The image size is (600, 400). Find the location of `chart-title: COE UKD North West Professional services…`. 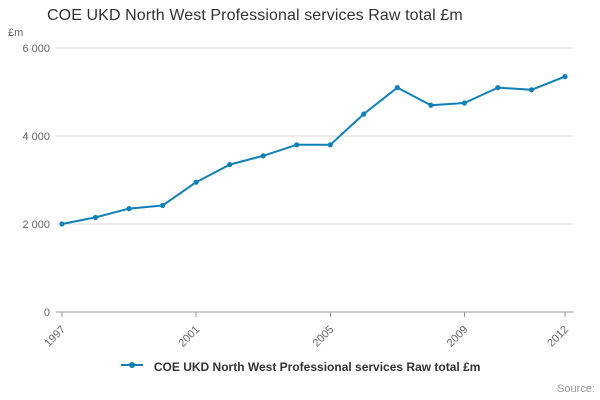

chart-title: COE UKD North West Professional services… is located at coordinates (255, 15).